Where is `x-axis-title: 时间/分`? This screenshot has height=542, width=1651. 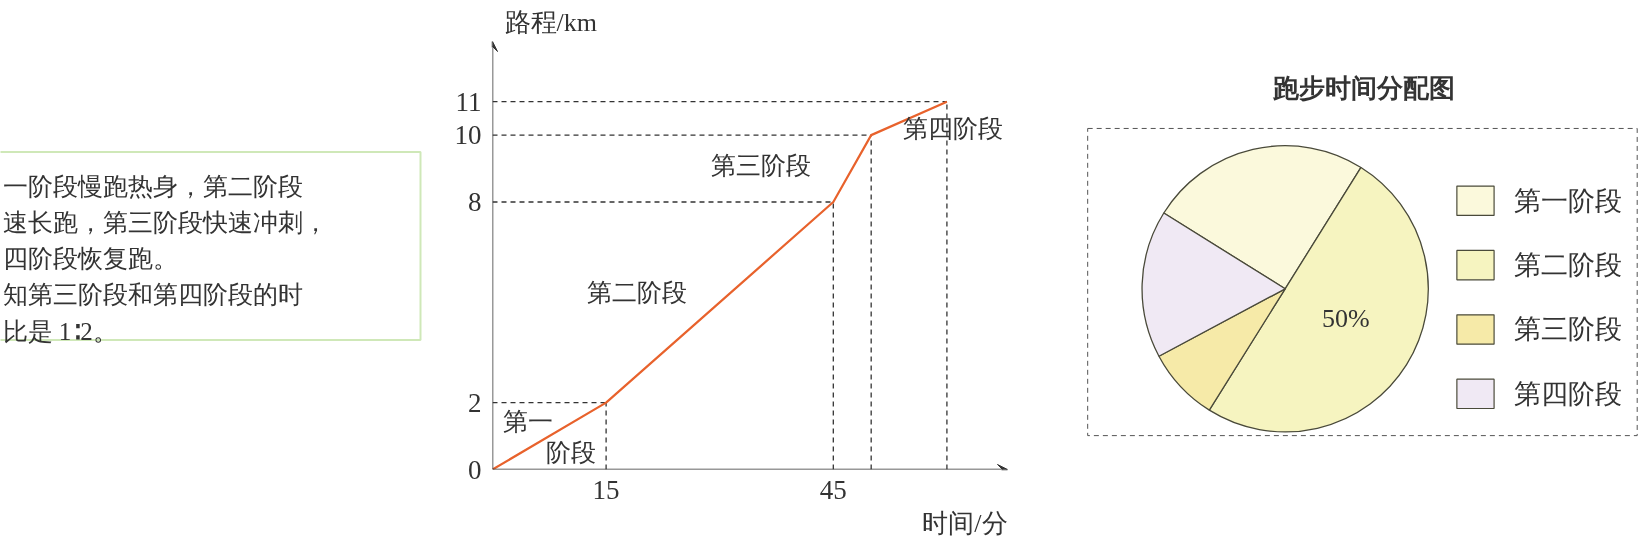 x-axis-title: 时间/分 is located at coordinates (965, 523).